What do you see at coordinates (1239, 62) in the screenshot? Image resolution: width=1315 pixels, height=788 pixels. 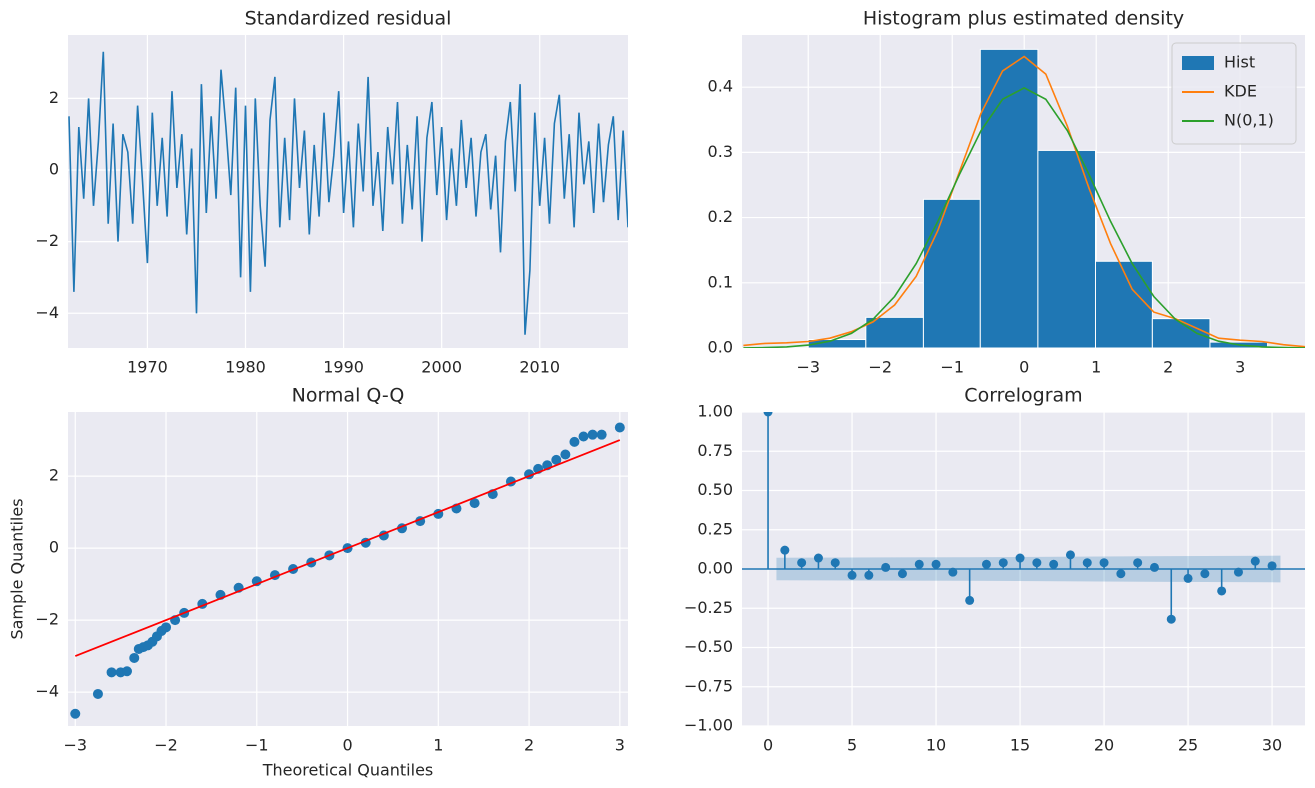 I see `legend-label: Hist` at bounding box center [1239, 62].